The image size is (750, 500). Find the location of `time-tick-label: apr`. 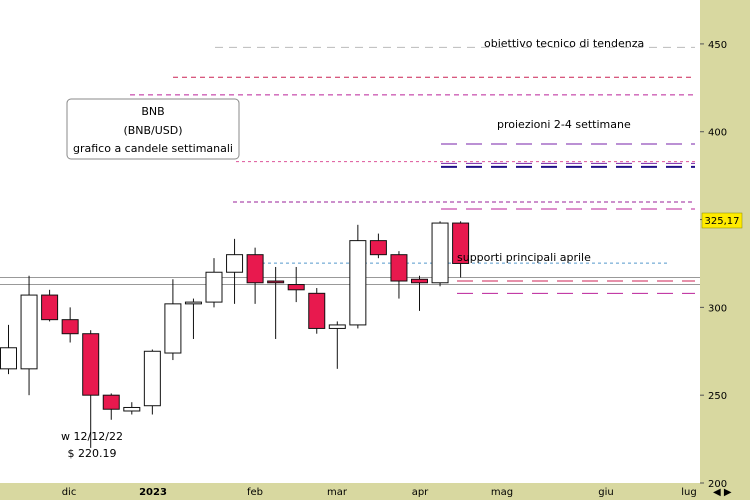

time-tick-label: apr is located at coordinates (420, 492).